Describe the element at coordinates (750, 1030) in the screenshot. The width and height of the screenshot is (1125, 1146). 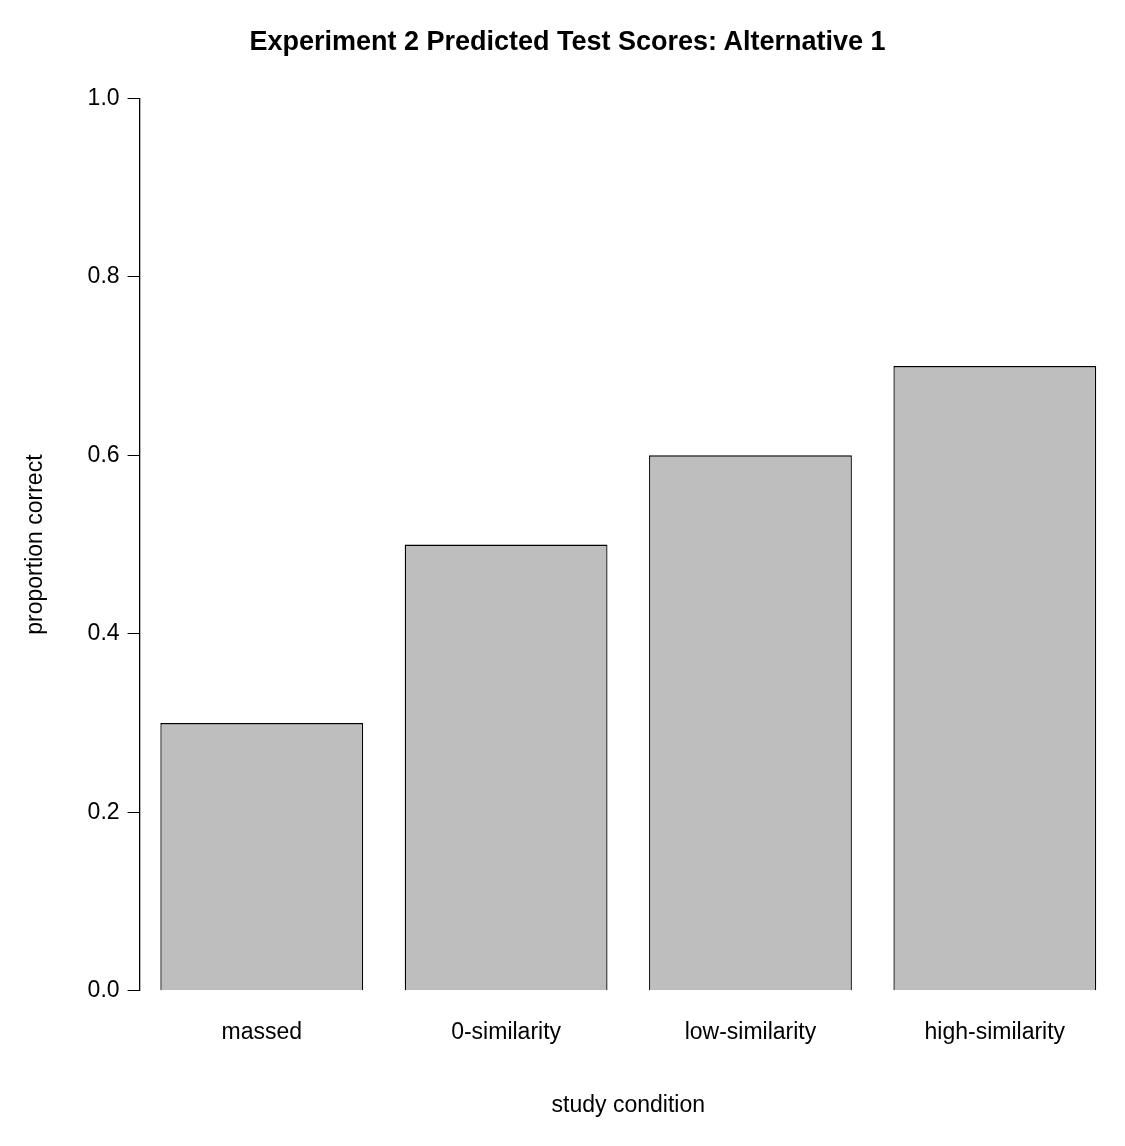
I see `x-tick-label: low-similarity` at that location.